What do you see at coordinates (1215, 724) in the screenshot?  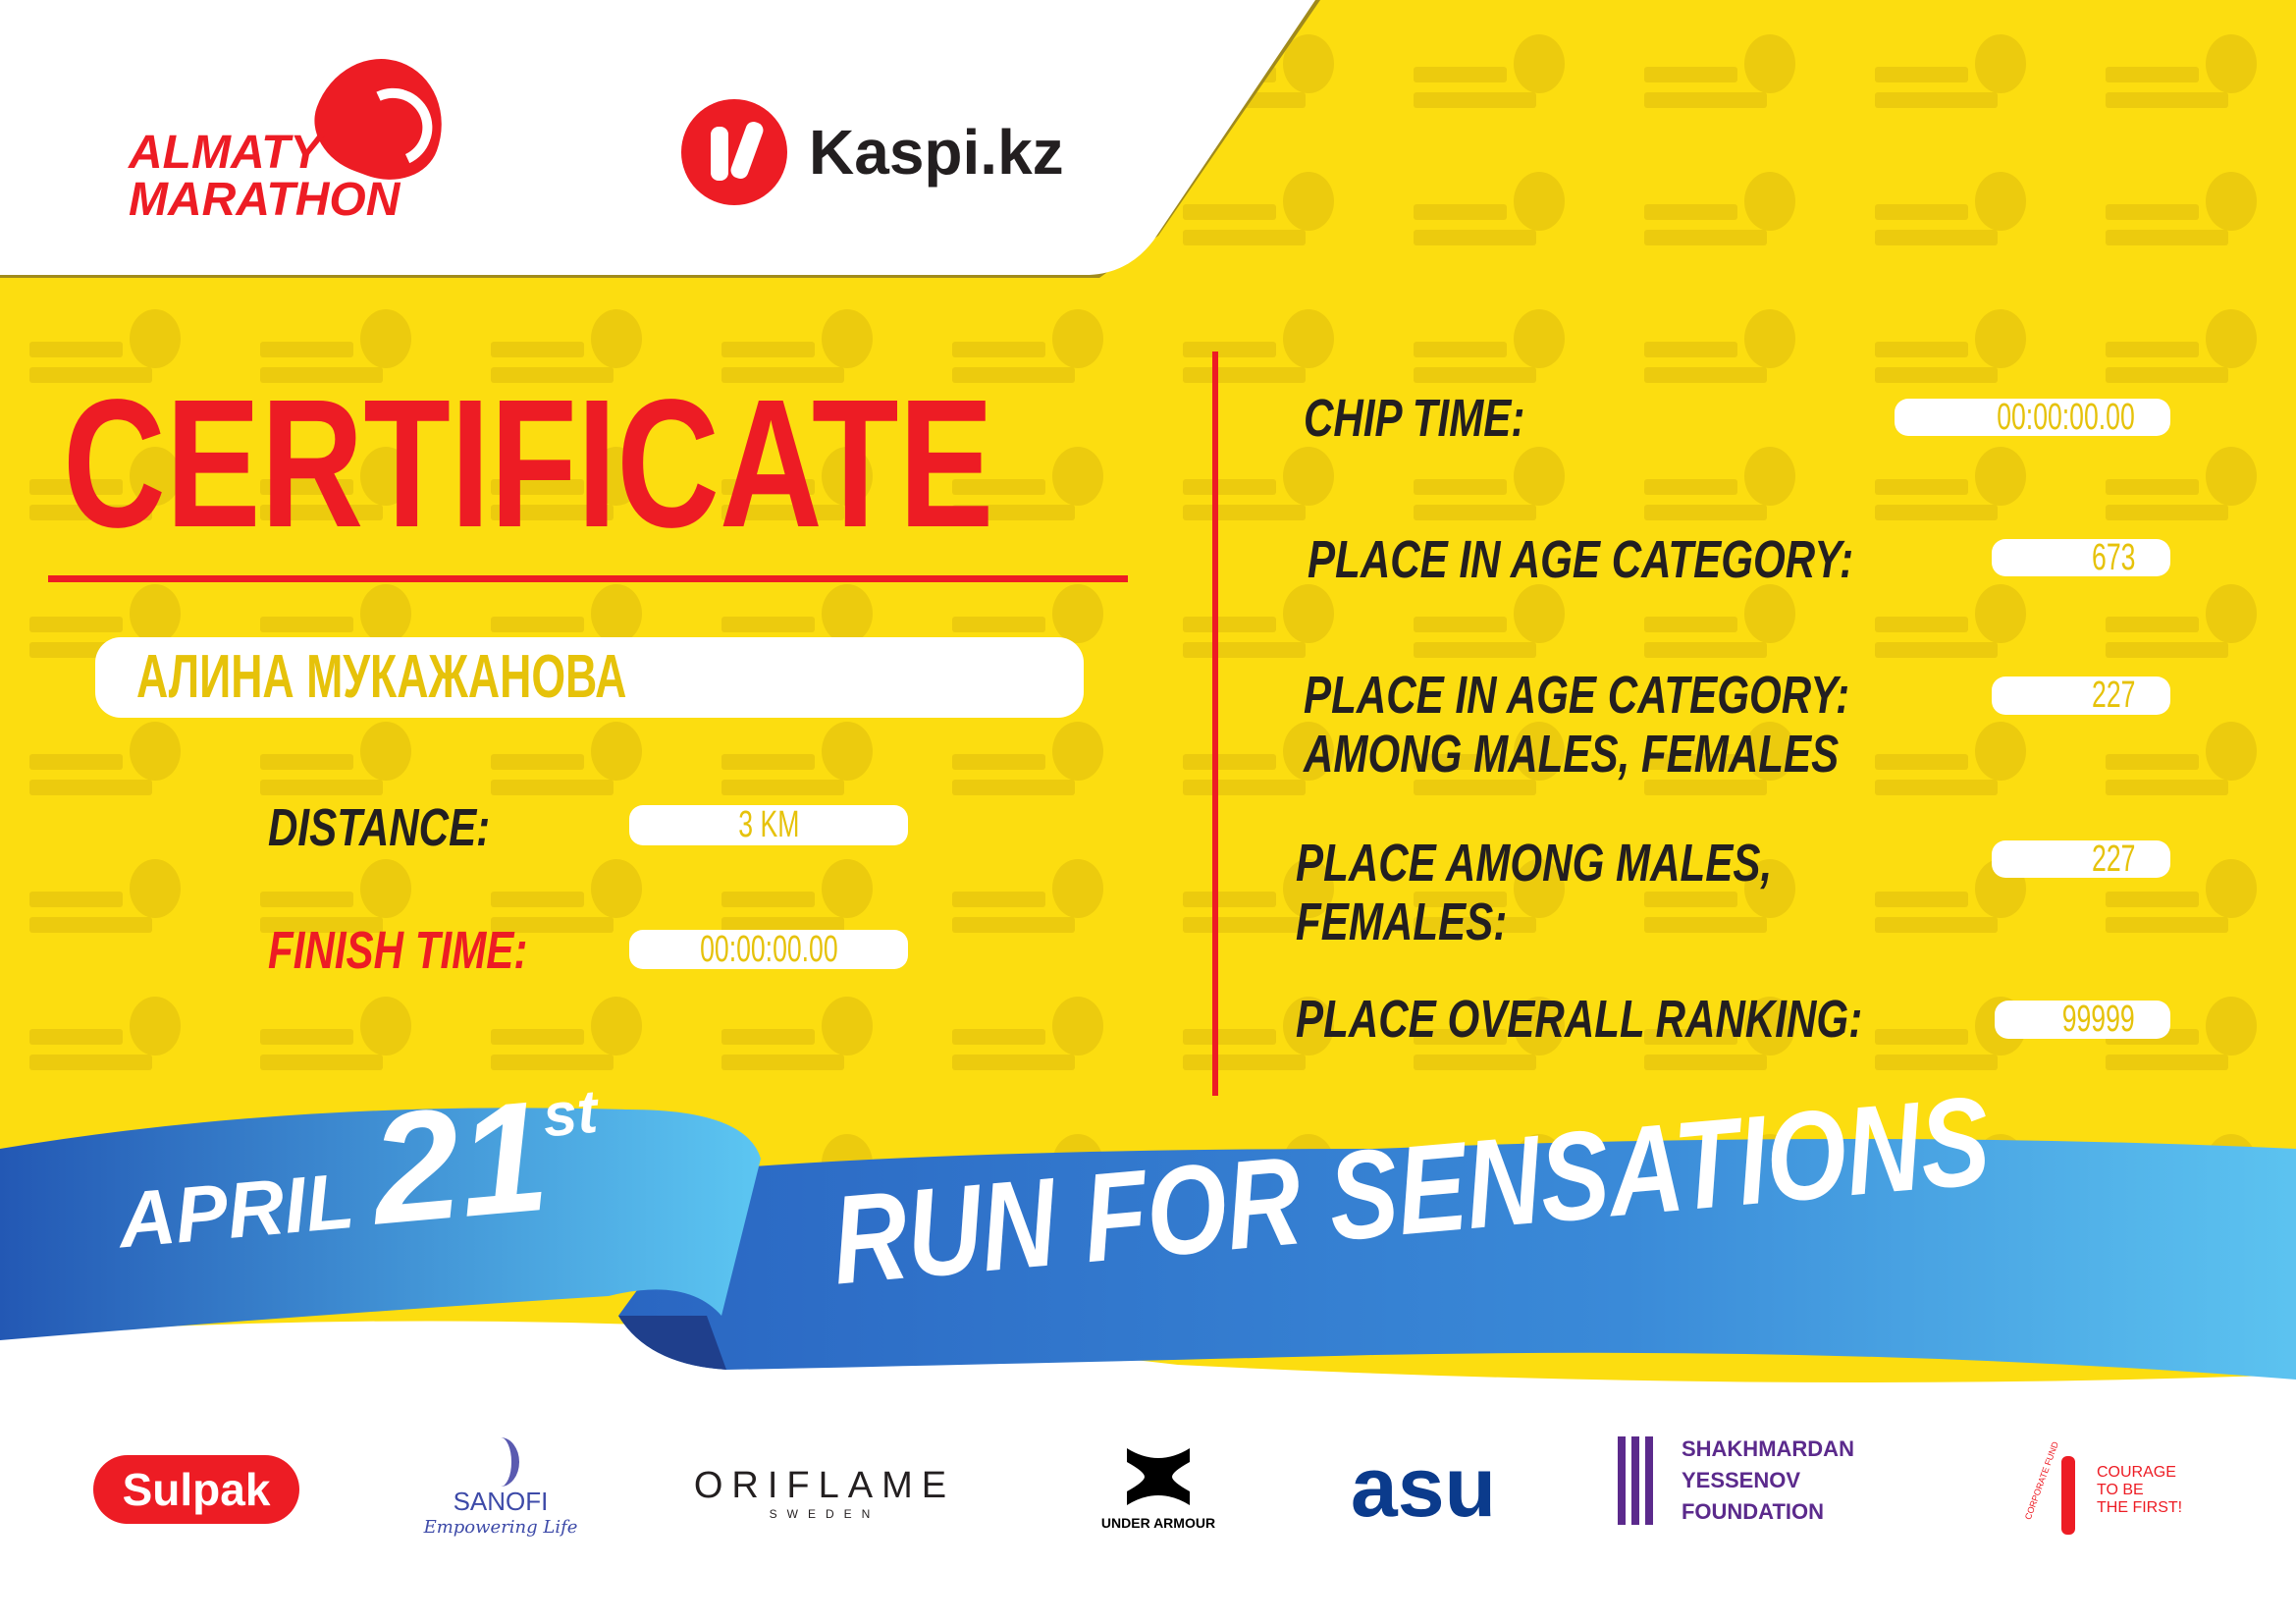 I see `vertical-divider` at bounding box center [1215, 724].